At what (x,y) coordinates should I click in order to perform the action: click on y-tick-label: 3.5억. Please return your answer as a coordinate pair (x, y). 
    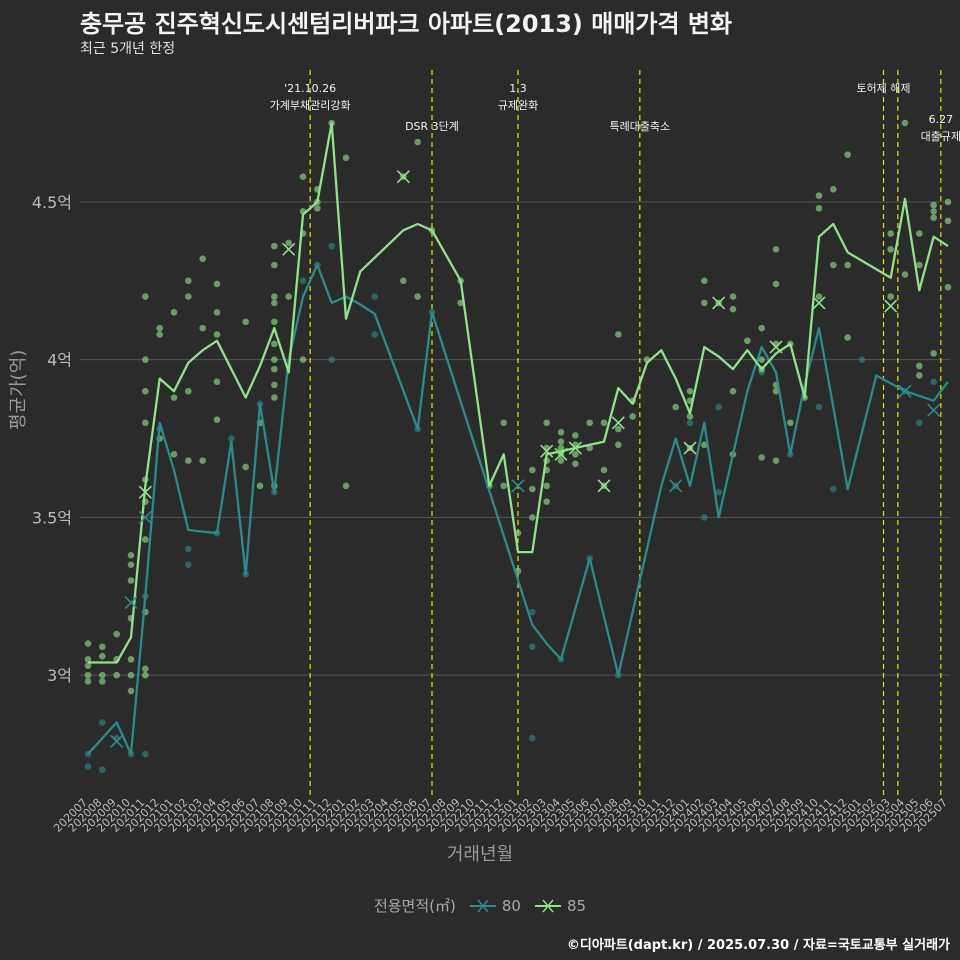
    Looking at the image, I should click on (52, 517).